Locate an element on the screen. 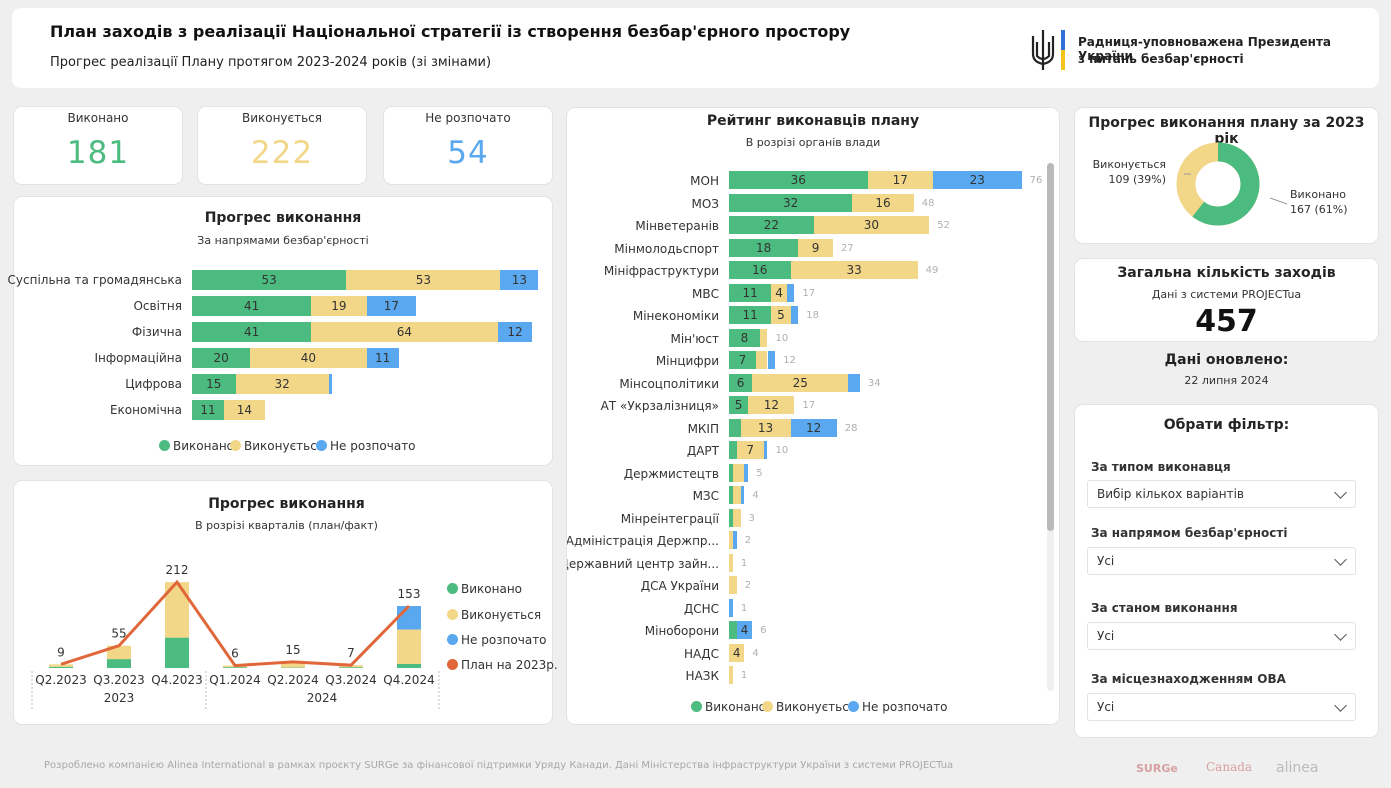 Image resolution: width=1391 pixels, height=788 pixels. bar-category-label: ДАРТ is located at coordinates (702, 451).